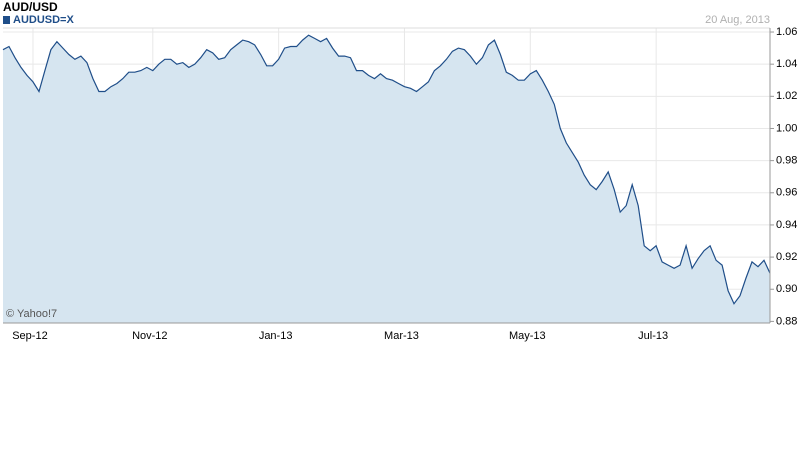 The height and width of the screenshot is (475, 800). What do you see at coordinates (653, 336) in the screenshot?
I see `x-tick-label: Jul-13` at bounding box center [653, 336].